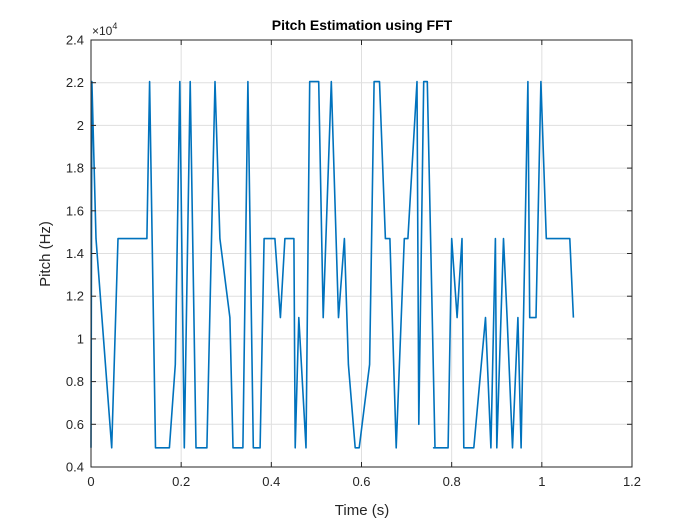 This screenshot has width=700, height=525. Describe the element at coordinates (80, 125) in the screenshot. I see `y-tick-label: 2` at that location.